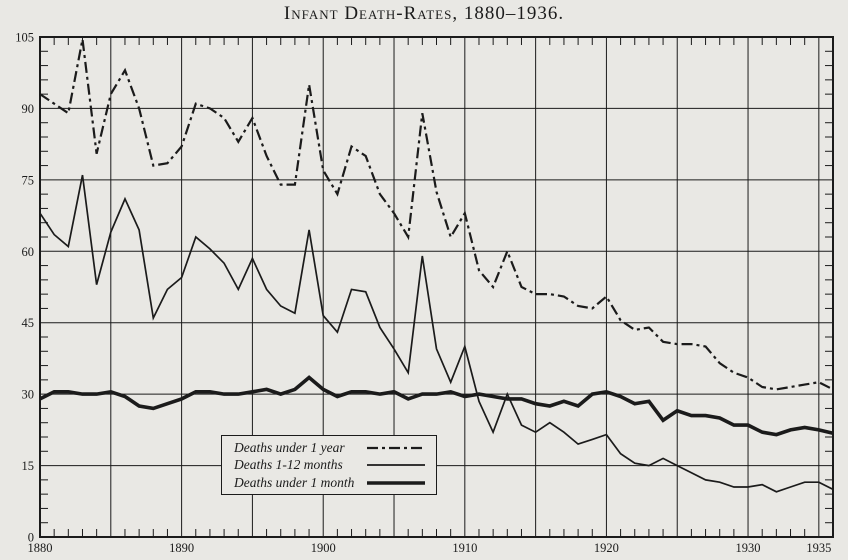  I want to click on y-axis-label: 15, so click(28, 466).